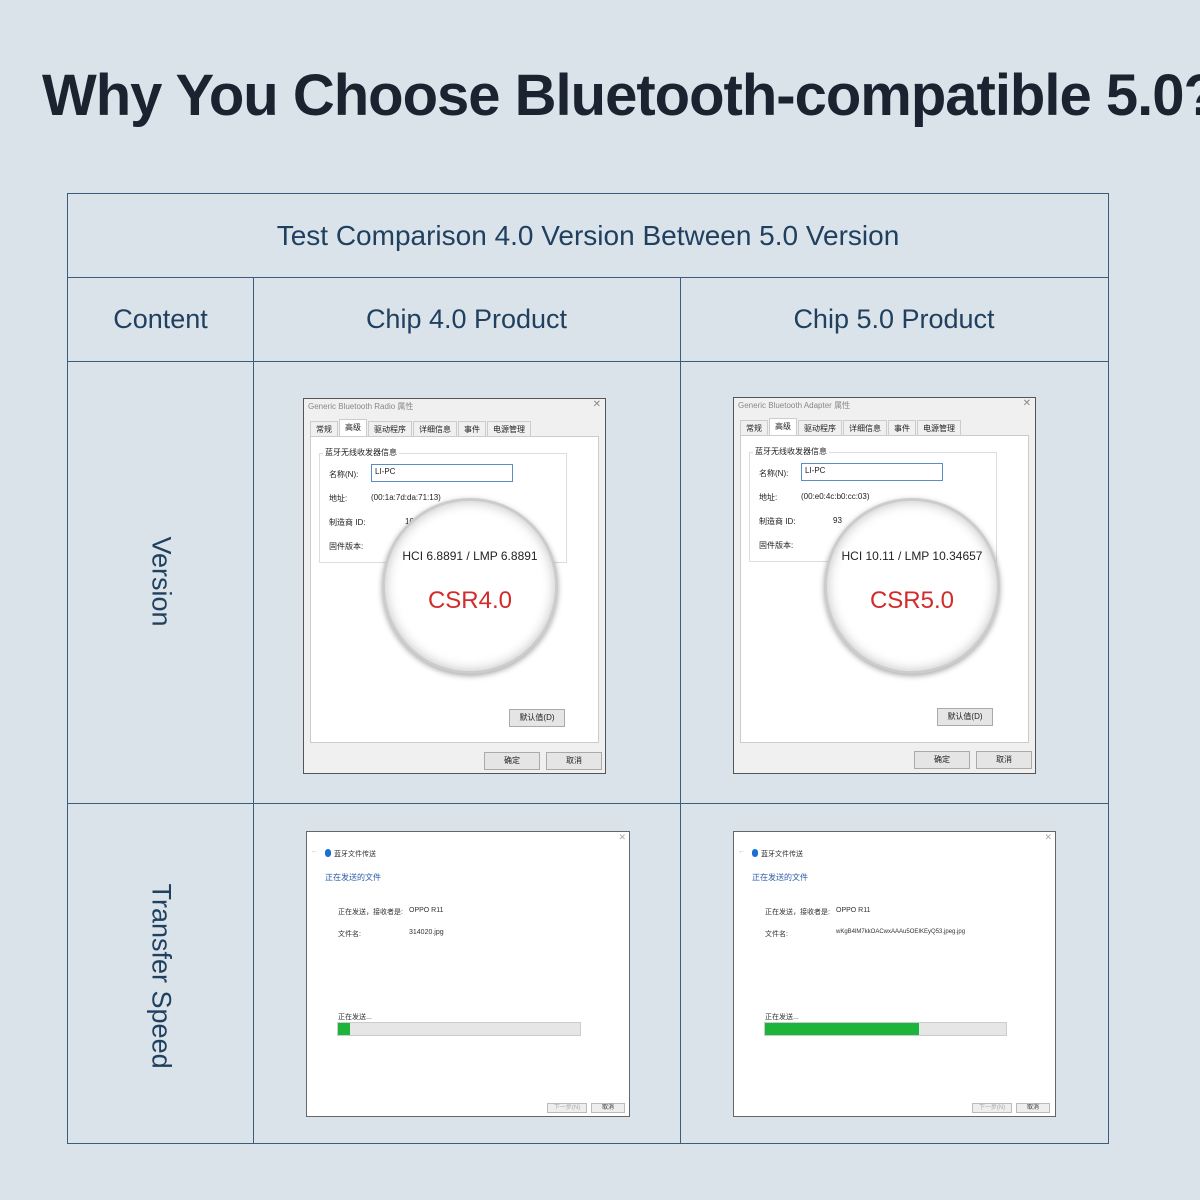 Image resolution: width=1200 pixels, height=1200 pixels. Describe the element at coordinates (901, 932) in the screenshot. I see `filename-value: wKgB4lM7kkOACwxAAAu5OEIKEyQ53.jpeg.jpg` at that location.